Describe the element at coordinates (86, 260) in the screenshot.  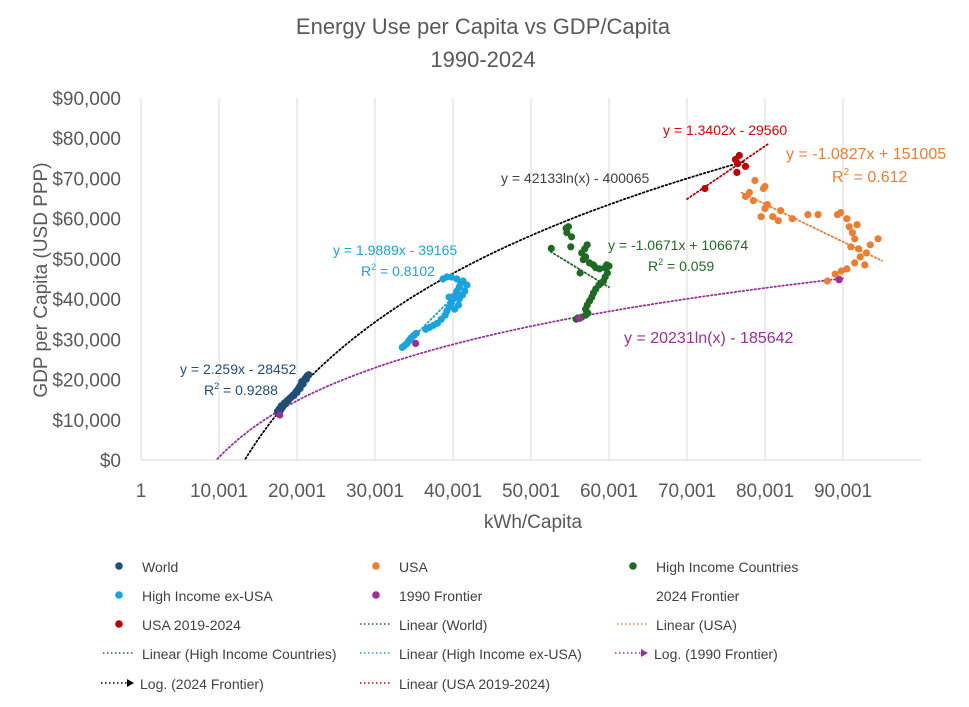
I see `y-tick-label: $50,000` at that location.